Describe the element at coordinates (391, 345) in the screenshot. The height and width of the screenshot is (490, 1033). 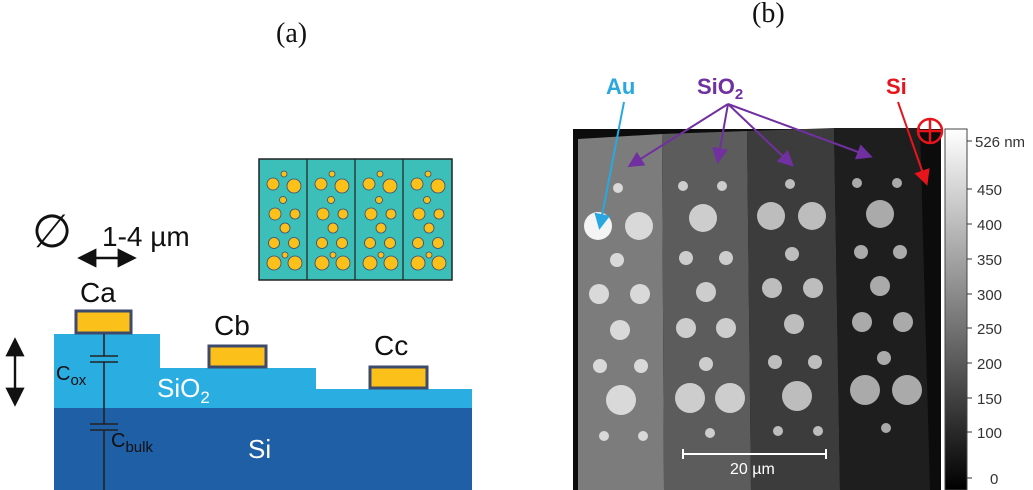
I see `pad-label-cc: Cc` at that location.